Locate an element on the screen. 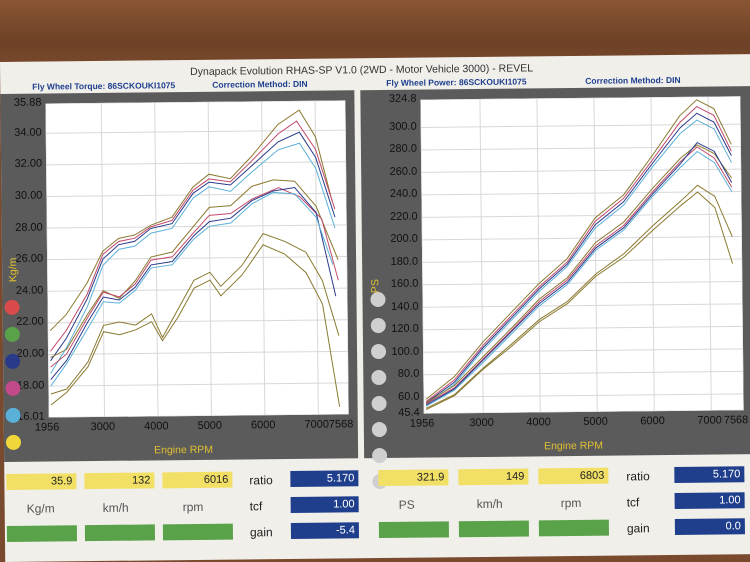 The image size is (750, 562). torque-x-tick-6: 7568 is located at coordinates (341, 424).